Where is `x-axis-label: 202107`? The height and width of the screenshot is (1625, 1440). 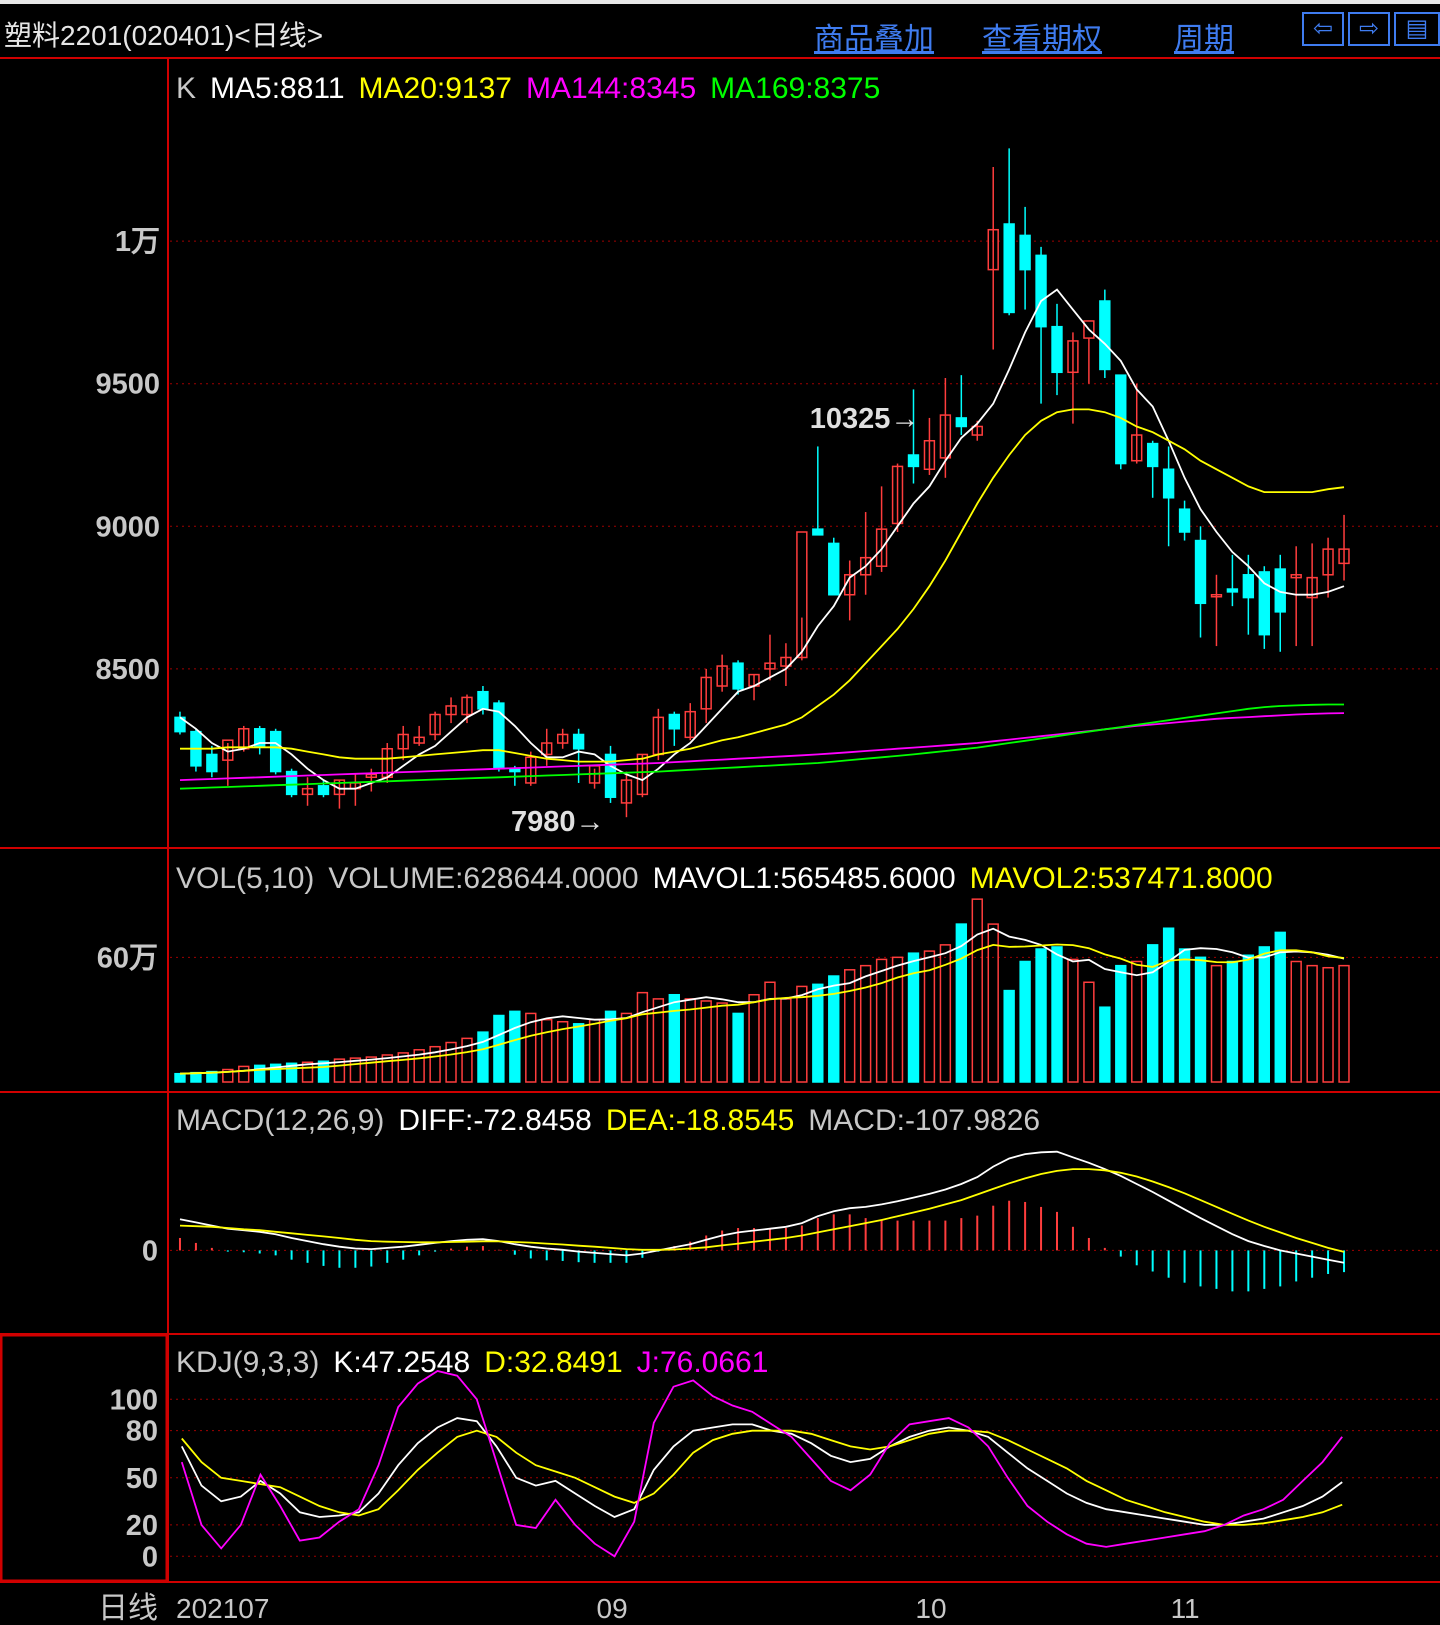
x-axis-label: 202107 is located at coordinates (222, 1608).